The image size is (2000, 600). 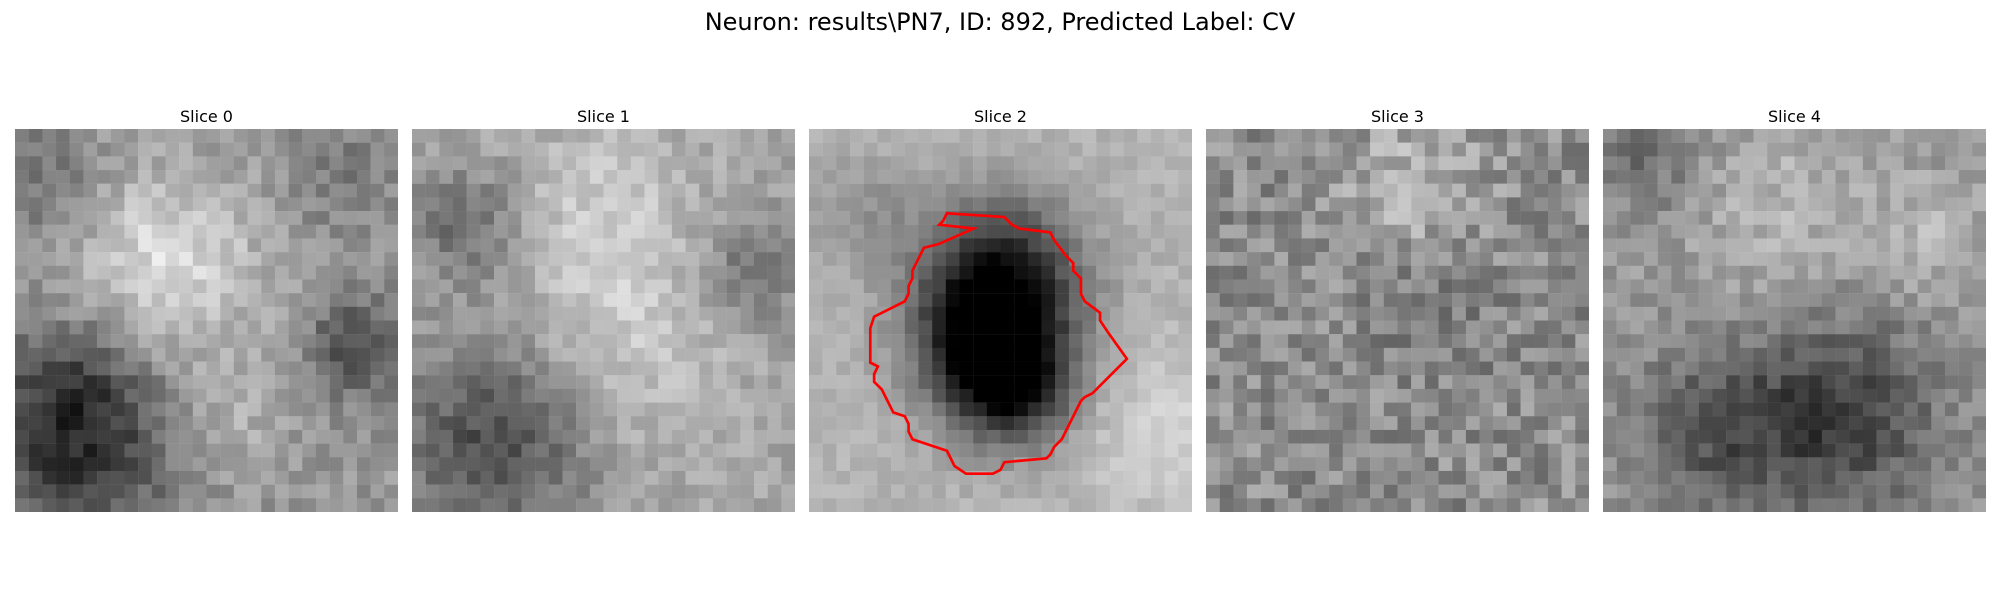 I want to click on slice-panel-1: Slice 1, so click(x=603, y=308).